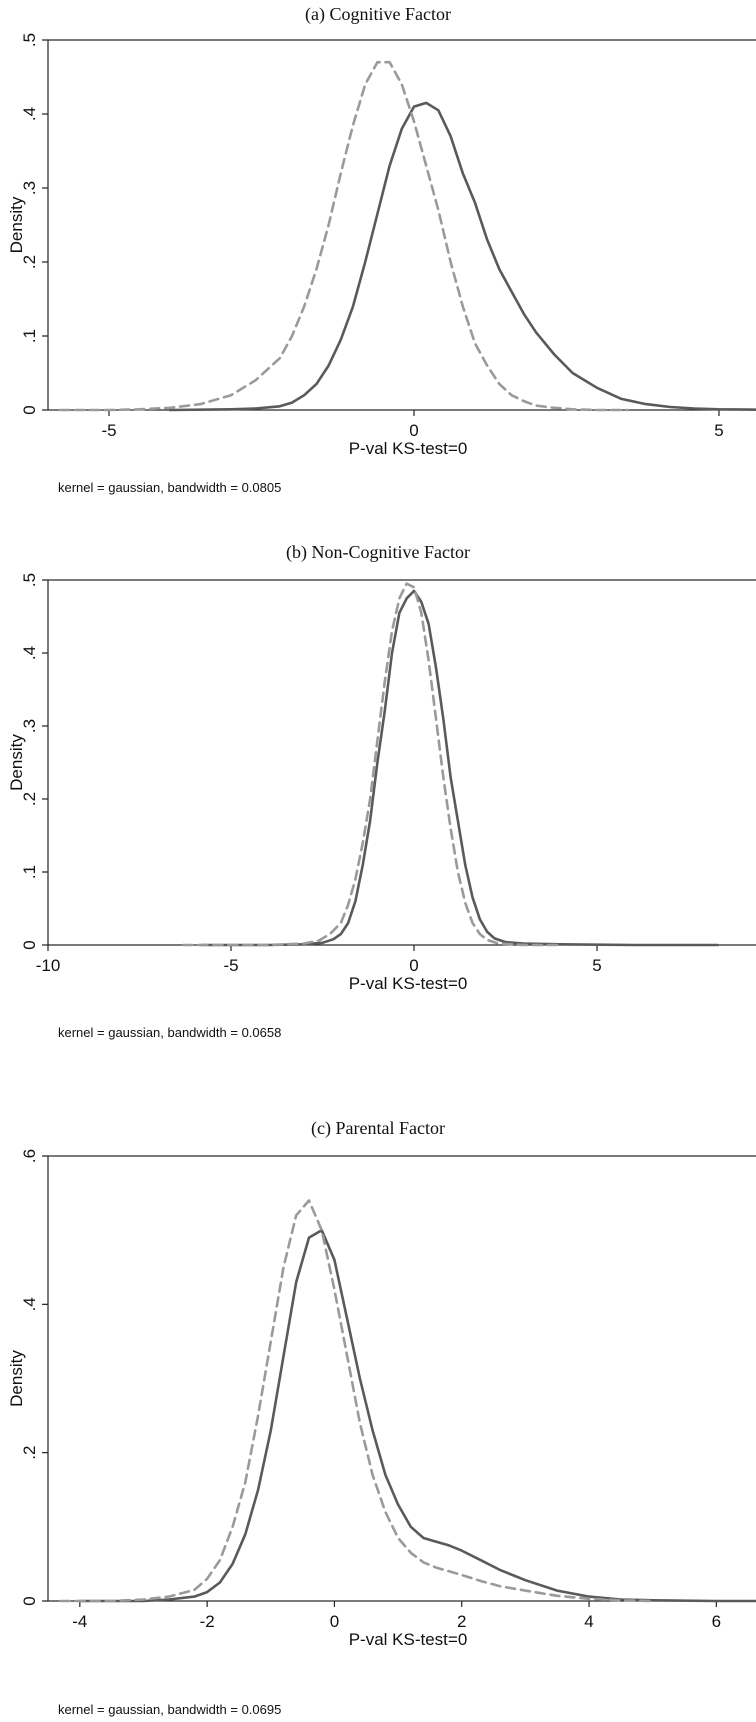 This screenshot has height=1722, width=756. What do you see at coordinates (29, 1156) in the screenshot?
I see `y-tick-label: .6` at bounding box center [29, 1156].